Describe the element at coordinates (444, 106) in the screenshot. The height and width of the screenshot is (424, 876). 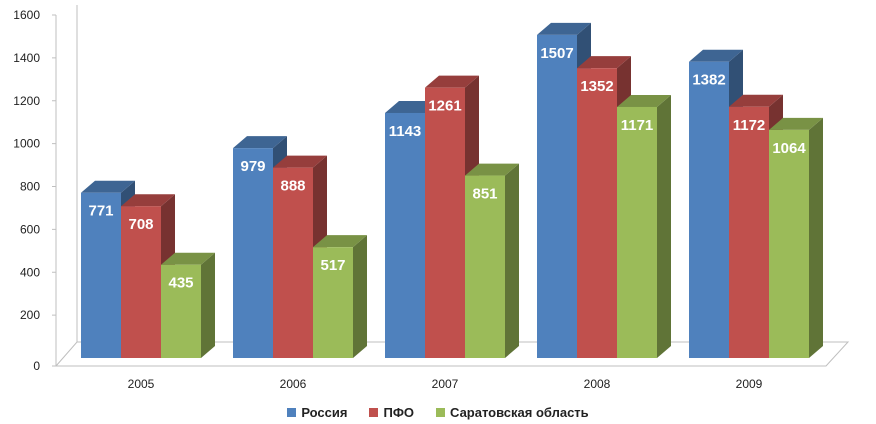
I see `bar-value-label: 1261` at that location.